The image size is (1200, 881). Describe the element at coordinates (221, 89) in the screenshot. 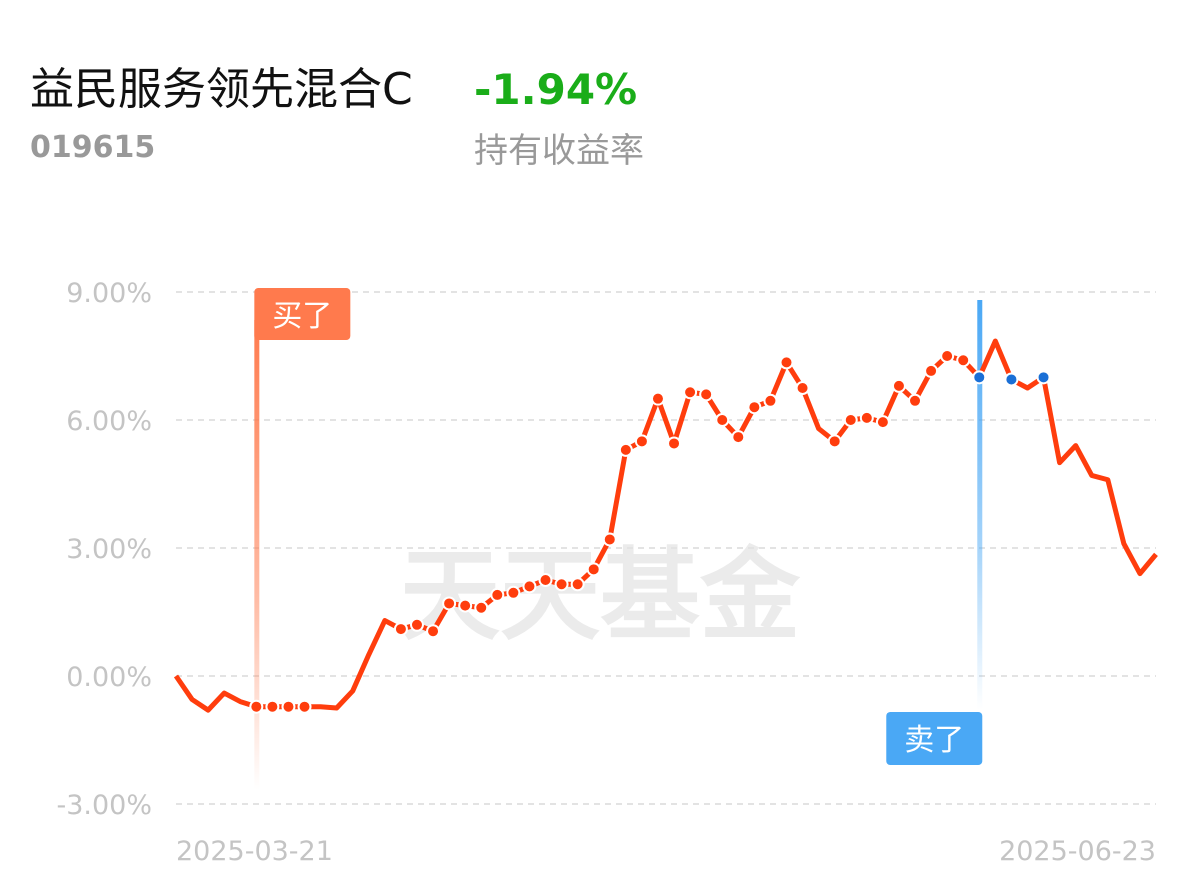

I see `title: 益民服务领先混合C` at that location.